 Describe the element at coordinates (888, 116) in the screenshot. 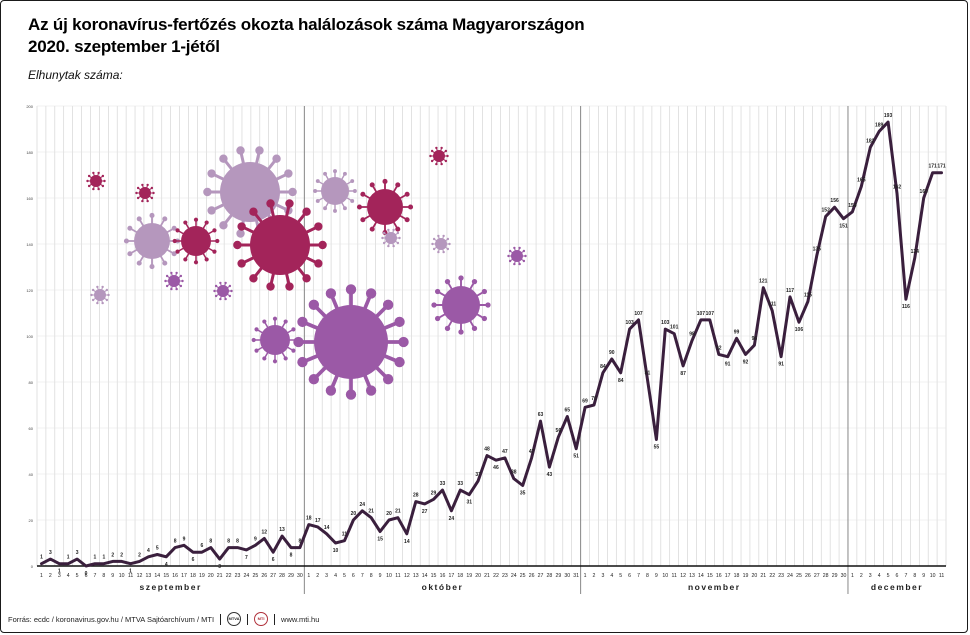

I see `data-label: 193` at that location.